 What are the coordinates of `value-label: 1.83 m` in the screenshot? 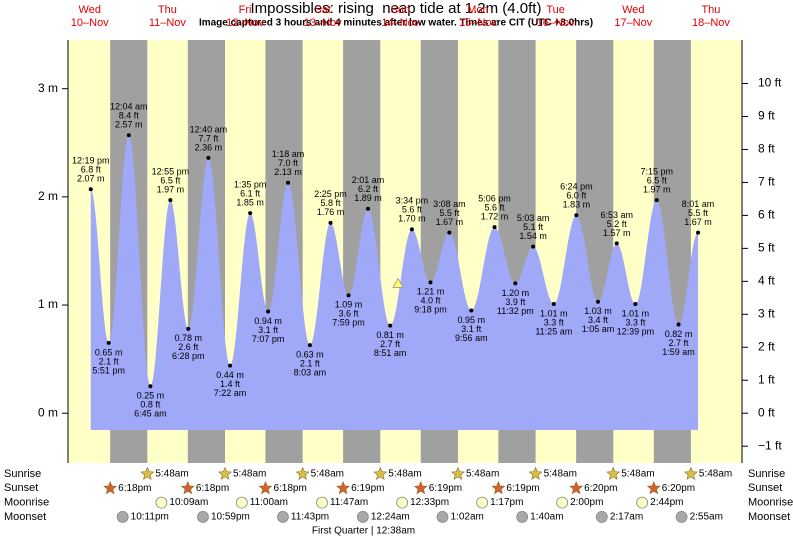 It's located at (577, 205).